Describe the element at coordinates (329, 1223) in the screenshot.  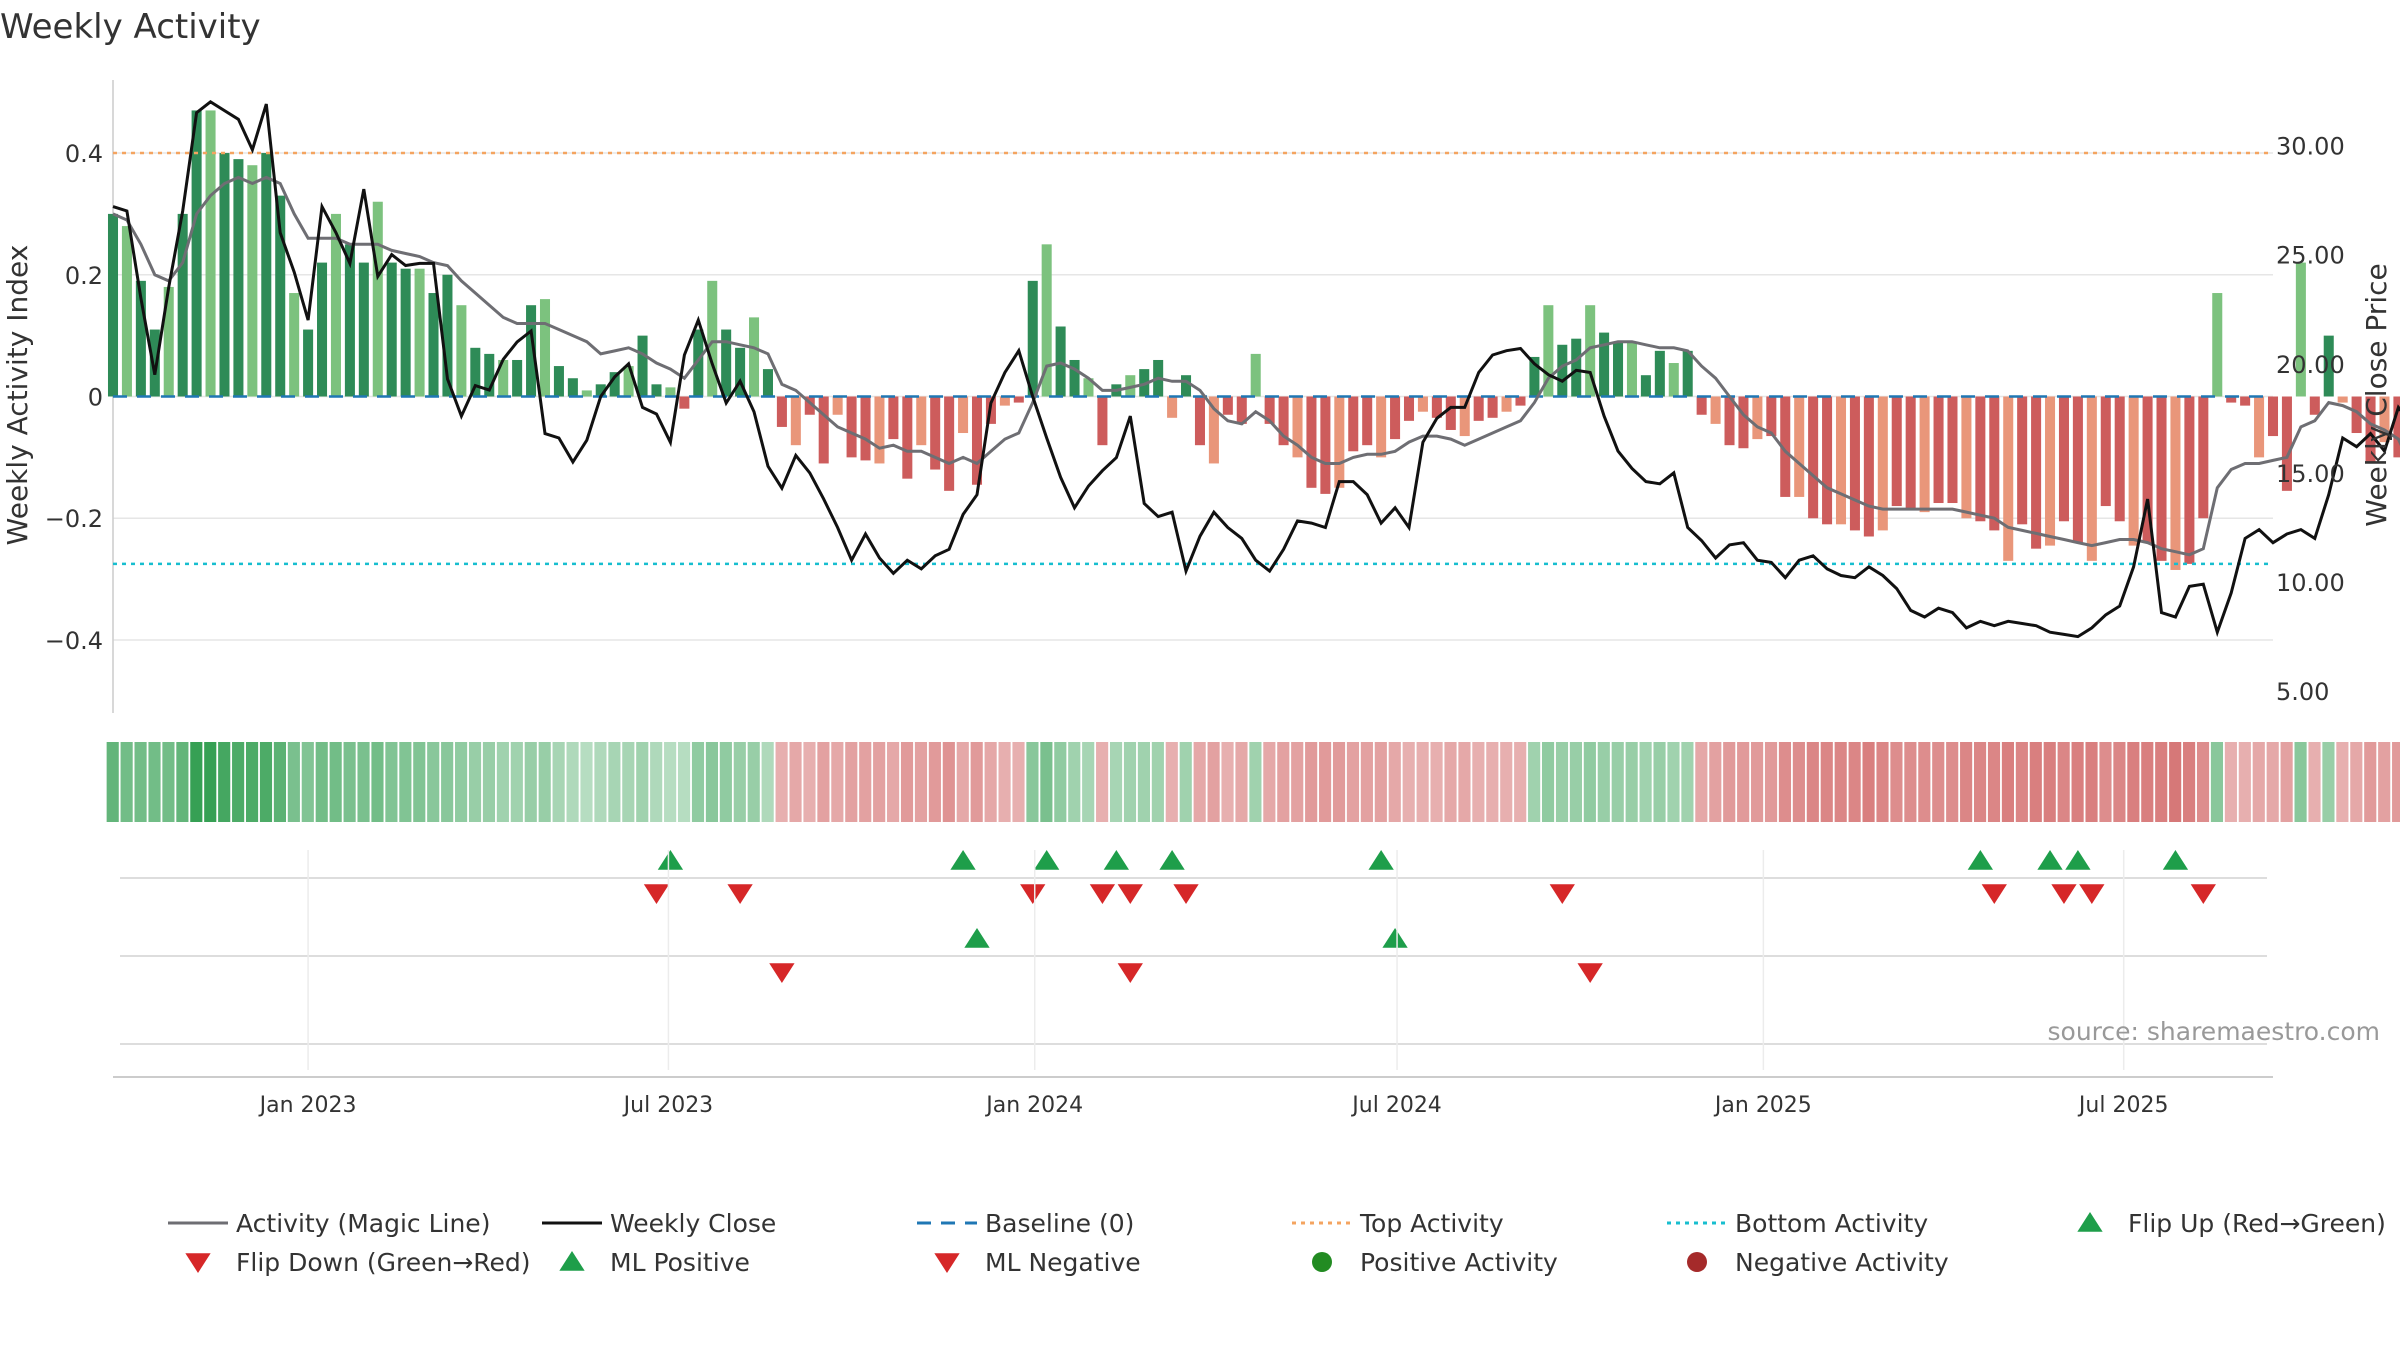
I see `legend-item-magic: Activity (Magic Line)` at that location.